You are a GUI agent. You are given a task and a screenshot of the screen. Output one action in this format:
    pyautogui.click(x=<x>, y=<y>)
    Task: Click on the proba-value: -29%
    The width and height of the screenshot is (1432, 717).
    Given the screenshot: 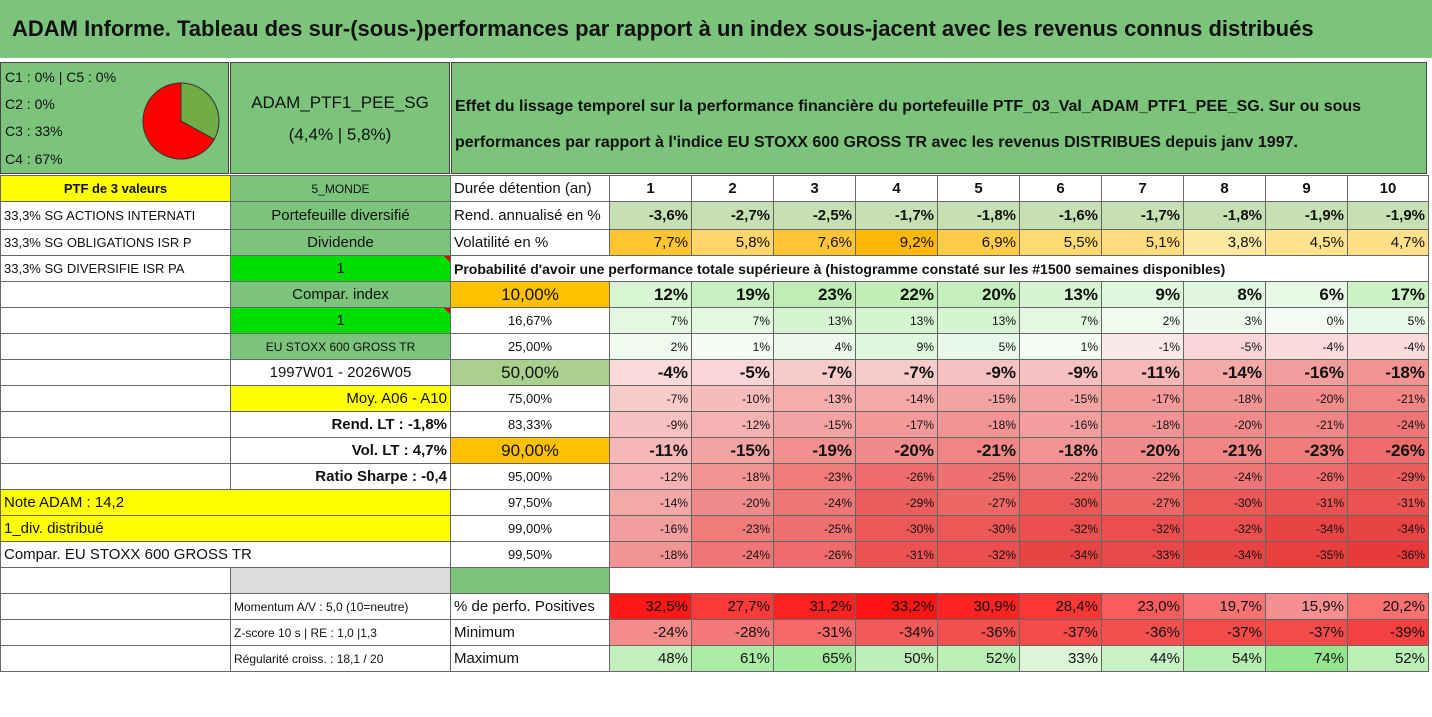 What is the action you would take?
    pyautogui.click(x=896, y=502)
    